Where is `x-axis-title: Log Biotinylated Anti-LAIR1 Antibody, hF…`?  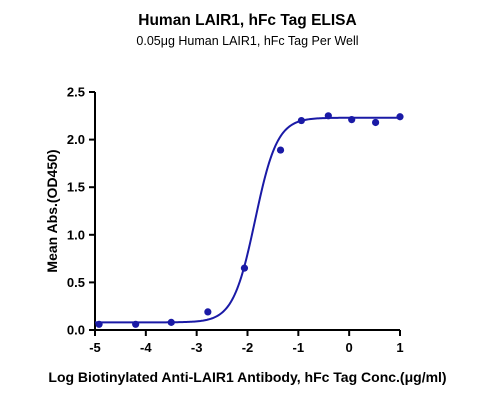 x-axis-title: Log Biotinylated Anti-LAIR1 Antibody, hF… is located at coordinates (247, 377).